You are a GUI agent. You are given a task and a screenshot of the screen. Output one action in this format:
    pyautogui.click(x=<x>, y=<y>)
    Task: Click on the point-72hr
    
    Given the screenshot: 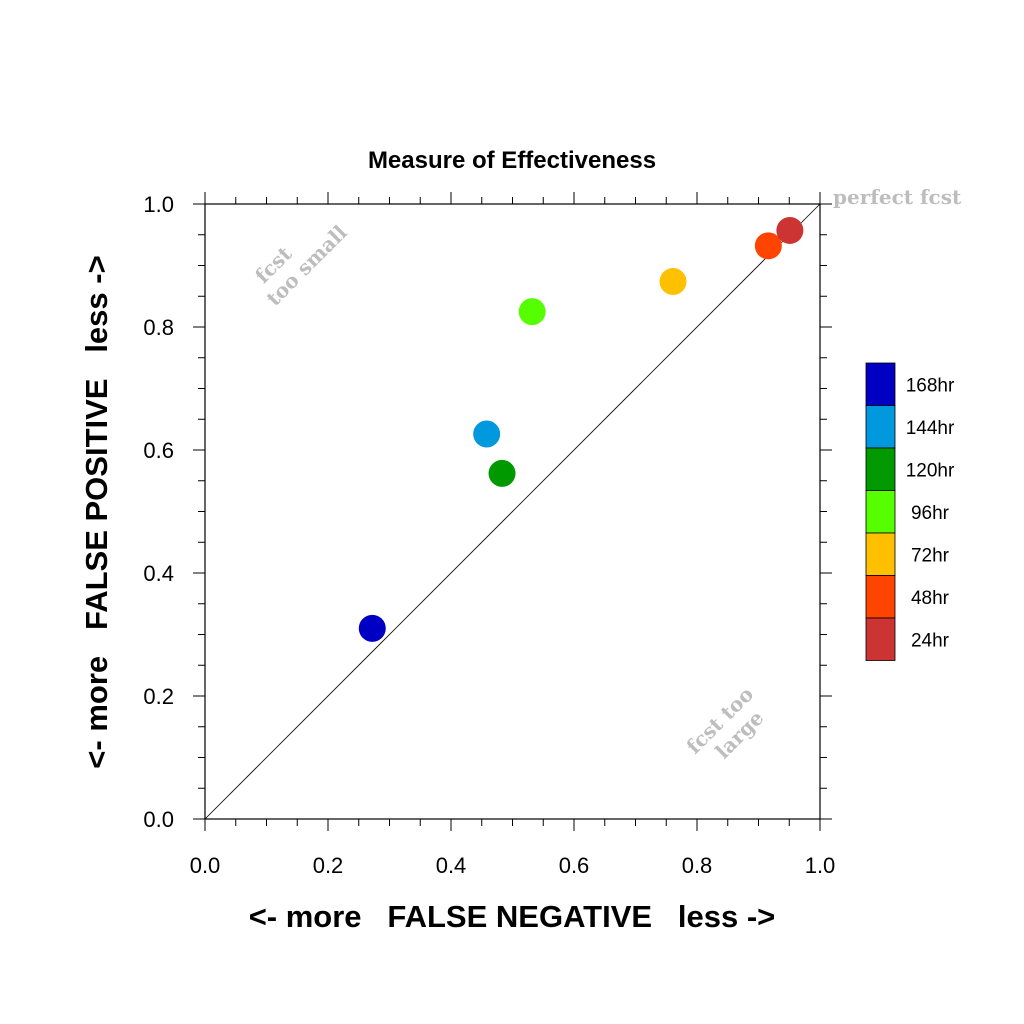 What is the action you would take?
    pyautogui.click(x=673, y=281)
    